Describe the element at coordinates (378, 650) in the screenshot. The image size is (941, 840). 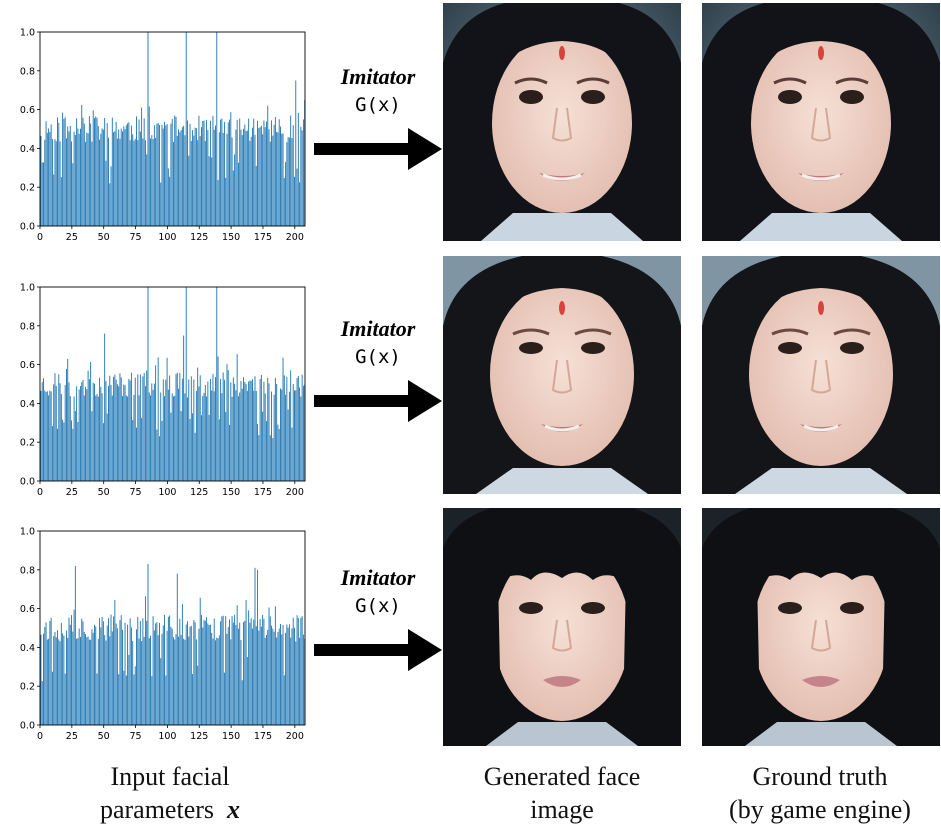
I see `right-arrow-icon` at that location.